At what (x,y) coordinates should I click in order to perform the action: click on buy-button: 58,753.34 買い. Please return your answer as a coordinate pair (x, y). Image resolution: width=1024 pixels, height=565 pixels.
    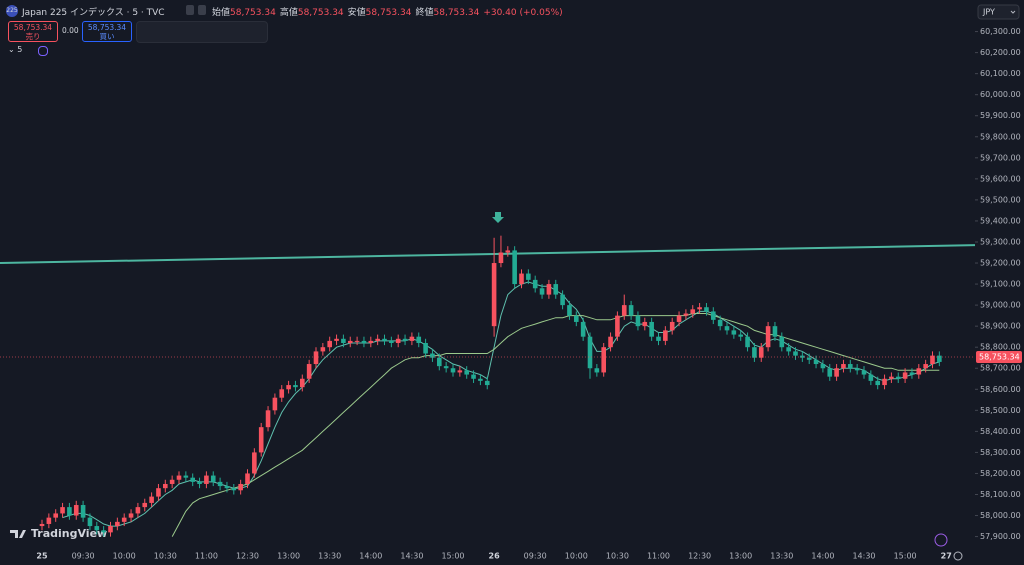
    Looking at the image, I should click on (107, 31).